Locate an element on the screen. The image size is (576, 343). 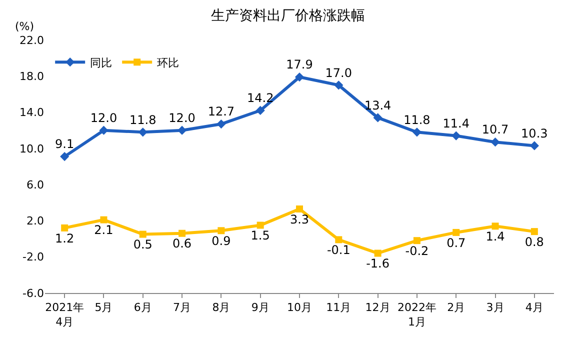
data-label: -1.6 is located at coordinates (378, 263).